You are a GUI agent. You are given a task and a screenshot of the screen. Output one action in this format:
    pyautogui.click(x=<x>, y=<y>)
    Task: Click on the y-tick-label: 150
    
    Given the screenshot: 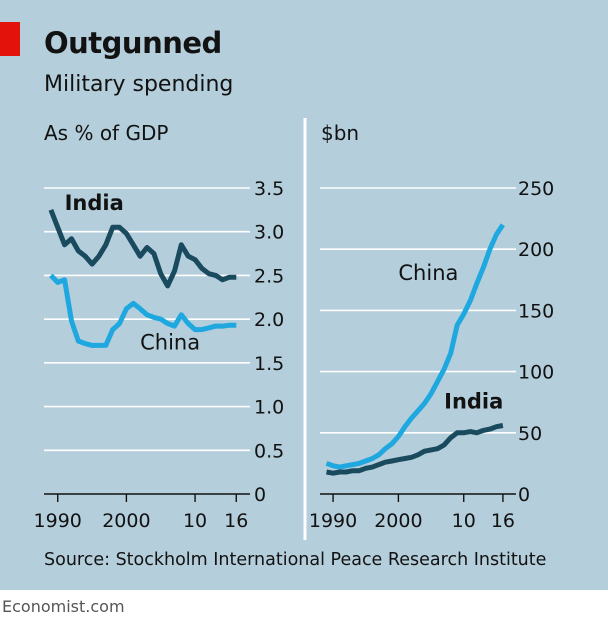 What is the action you would take?
    pyautogui.click(x=536, y=311)
    